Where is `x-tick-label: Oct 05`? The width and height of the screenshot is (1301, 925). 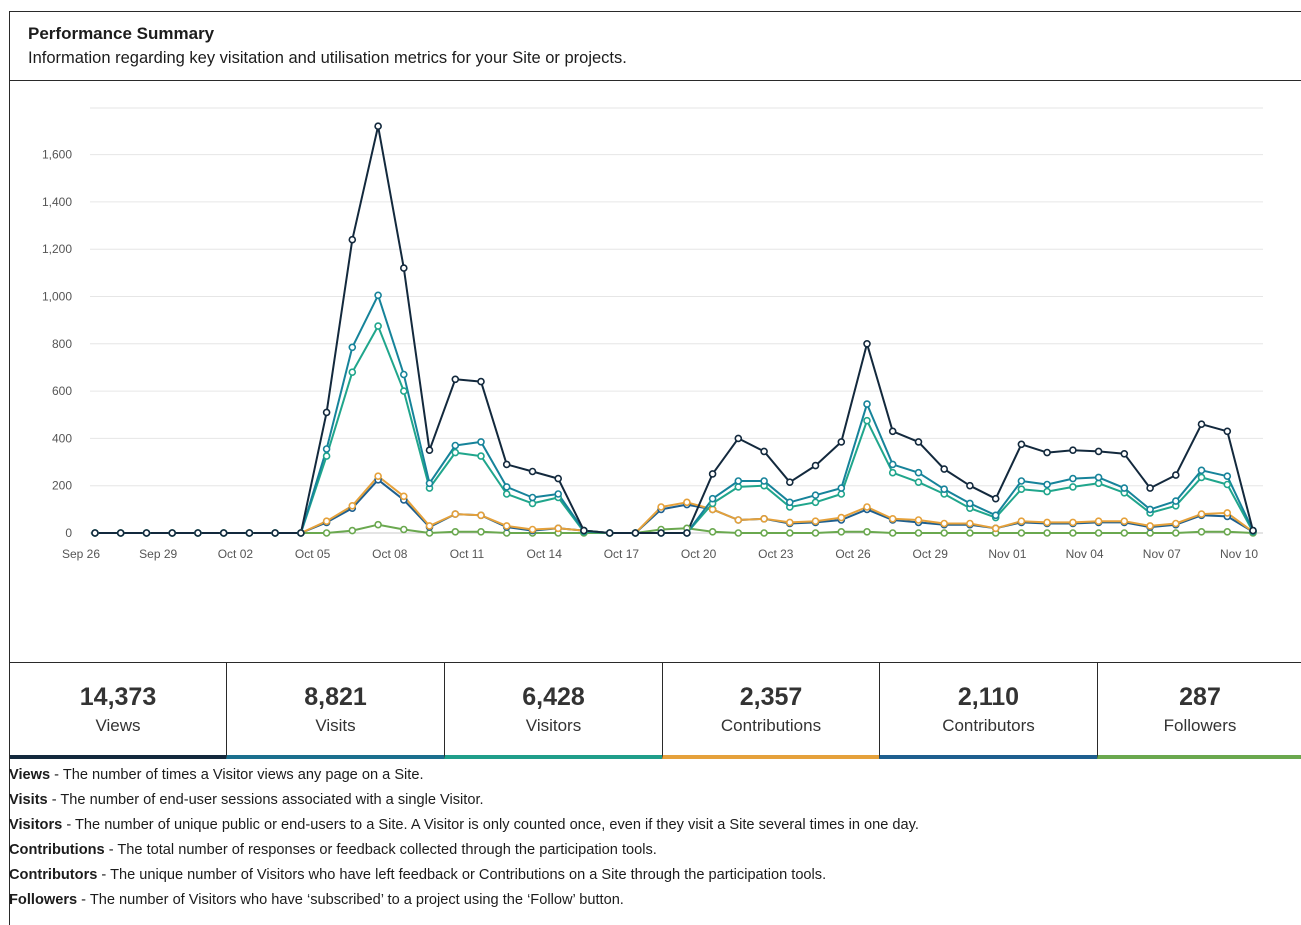
x-tick-label: Oct 05 is located at coordinates (313, 554).